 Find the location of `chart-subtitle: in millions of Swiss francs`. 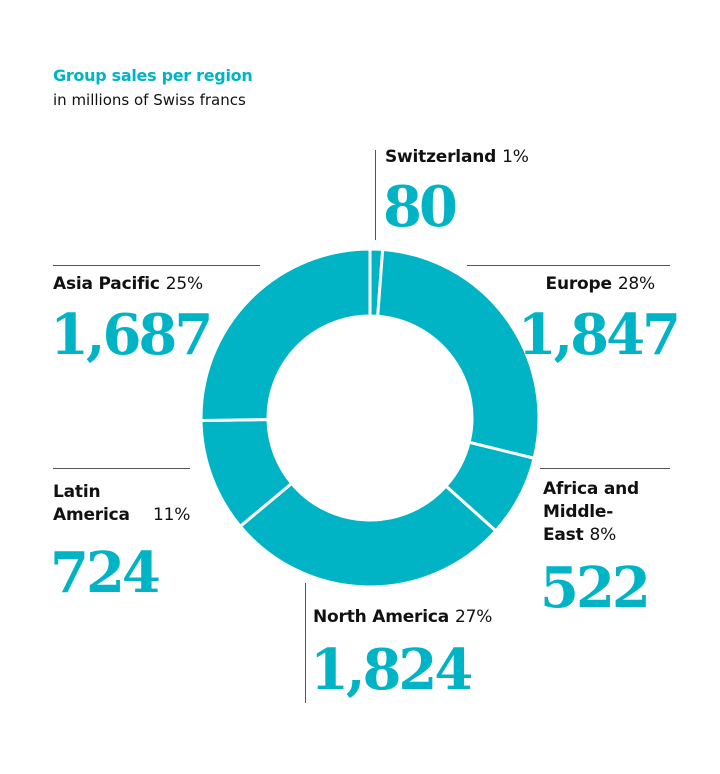

chart-subtitle: in millions of Swiss francs is located at coordinates (149, 100).